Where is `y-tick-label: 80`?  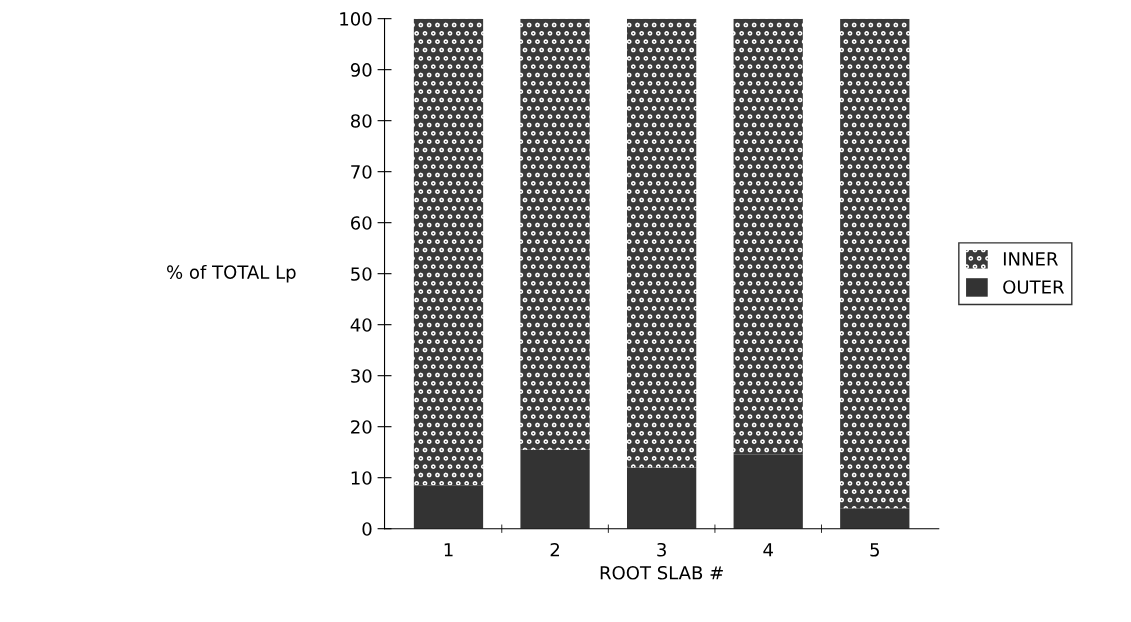 y-tick-label: 80 is located at coordinates (361, 121).